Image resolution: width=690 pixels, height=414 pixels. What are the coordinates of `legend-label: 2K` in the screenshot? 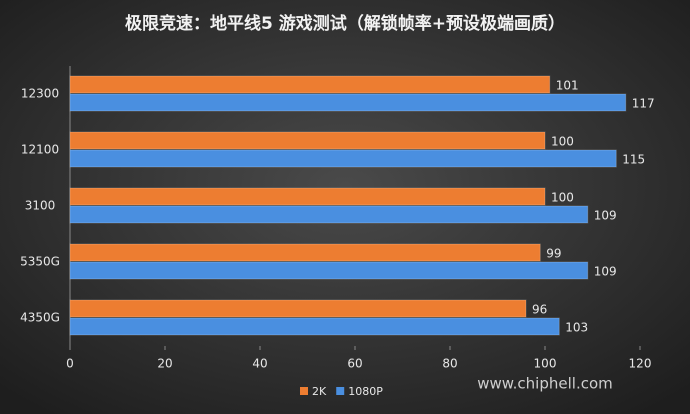 It's located at (319, 391).